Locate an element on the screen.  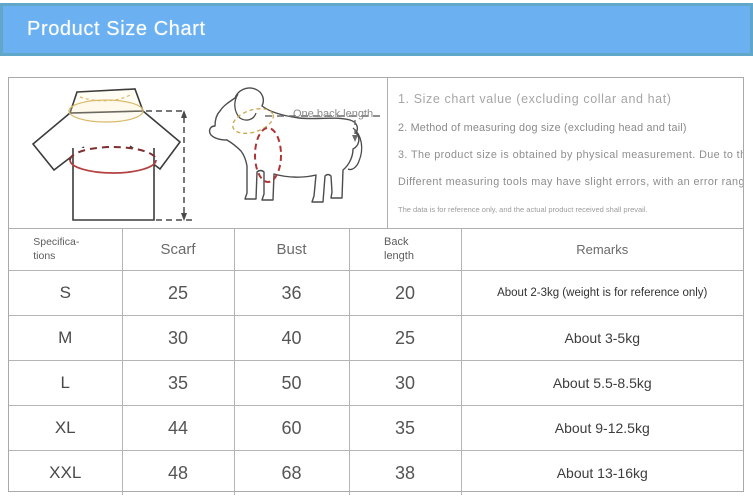
remarks-cell: About 9-12.5kg is located at coordinates (601, 428).